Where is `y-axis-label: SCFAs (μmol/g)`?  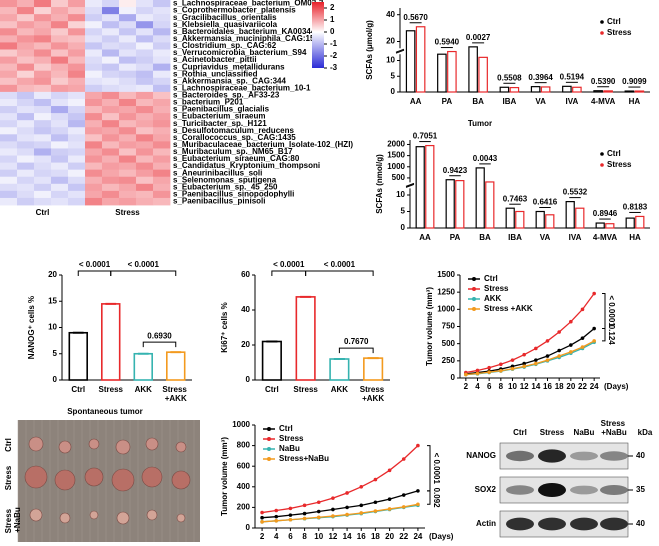 y-axis-label: SCFAs (μmol/g) is located at coordinates (369, 50).